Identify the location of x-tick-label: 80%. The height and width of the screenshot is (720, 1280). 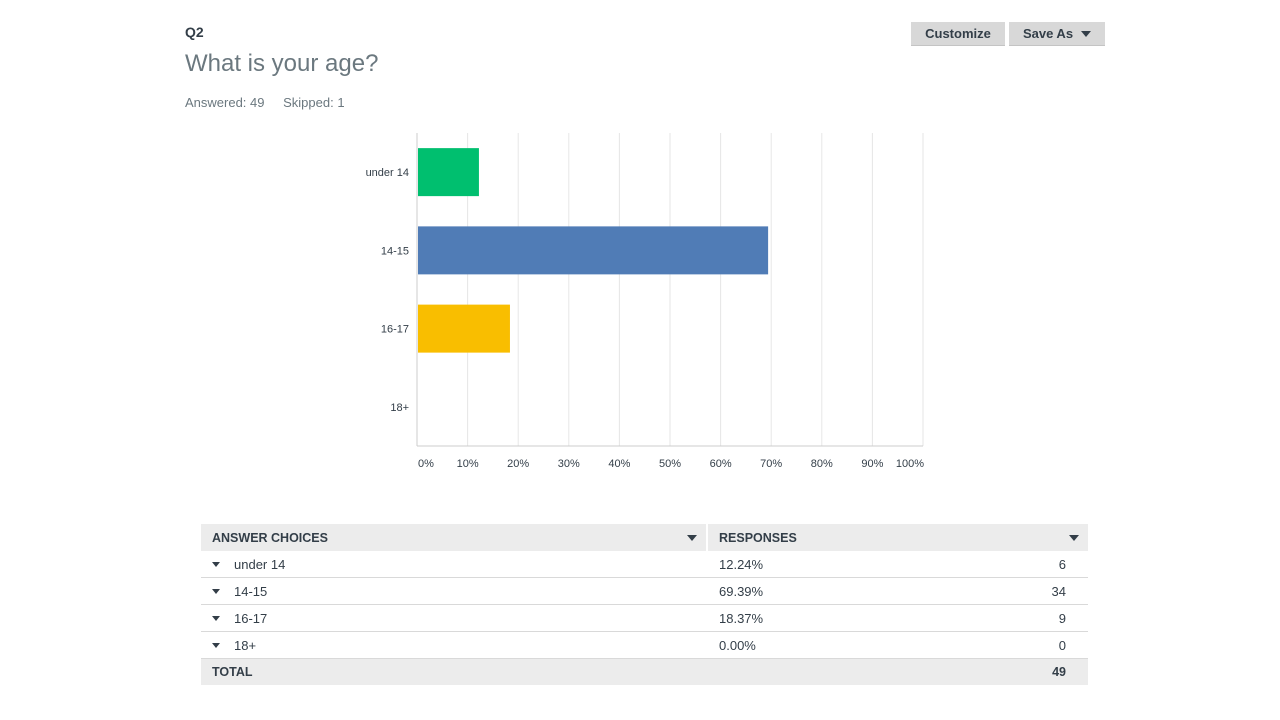
(822, 464).